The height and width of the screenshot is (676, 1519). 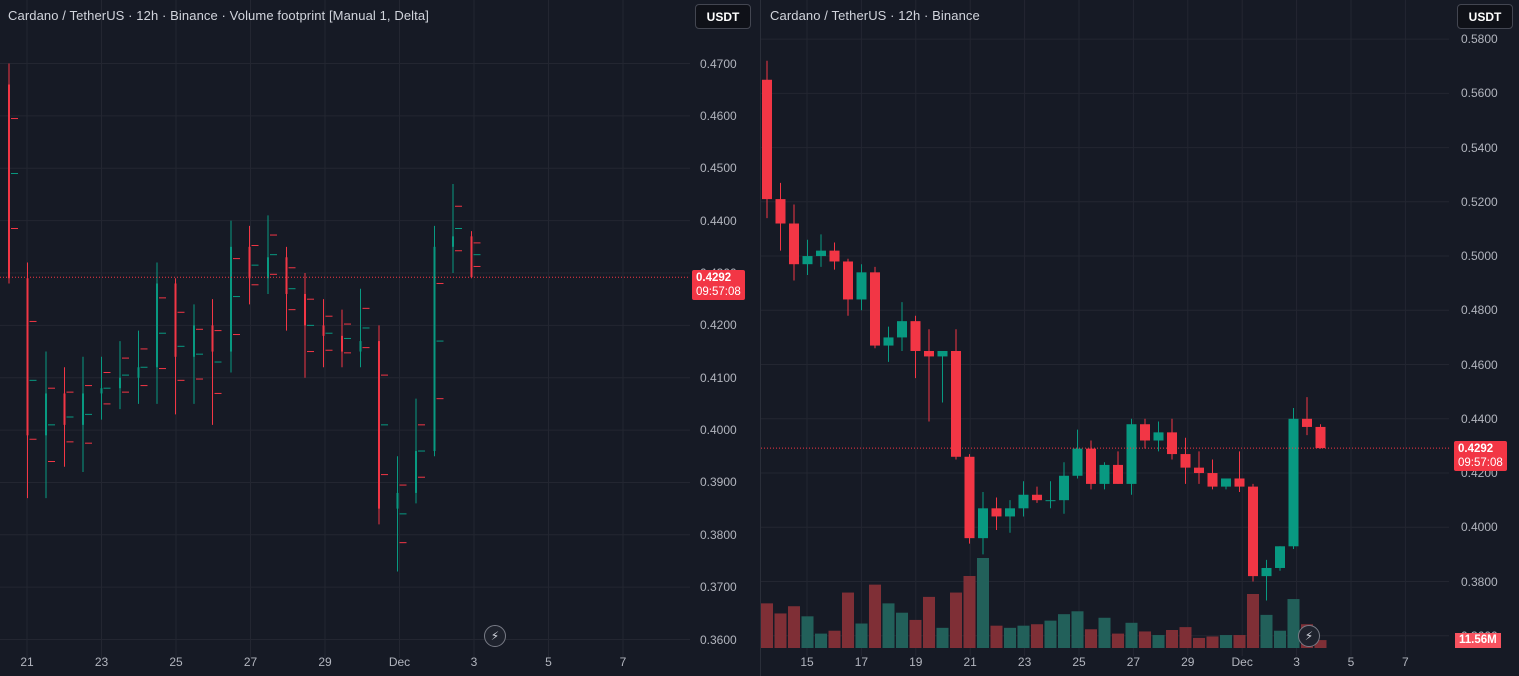 I want to click on right-last-price: 0.4292, so click(x=1476, y=449).